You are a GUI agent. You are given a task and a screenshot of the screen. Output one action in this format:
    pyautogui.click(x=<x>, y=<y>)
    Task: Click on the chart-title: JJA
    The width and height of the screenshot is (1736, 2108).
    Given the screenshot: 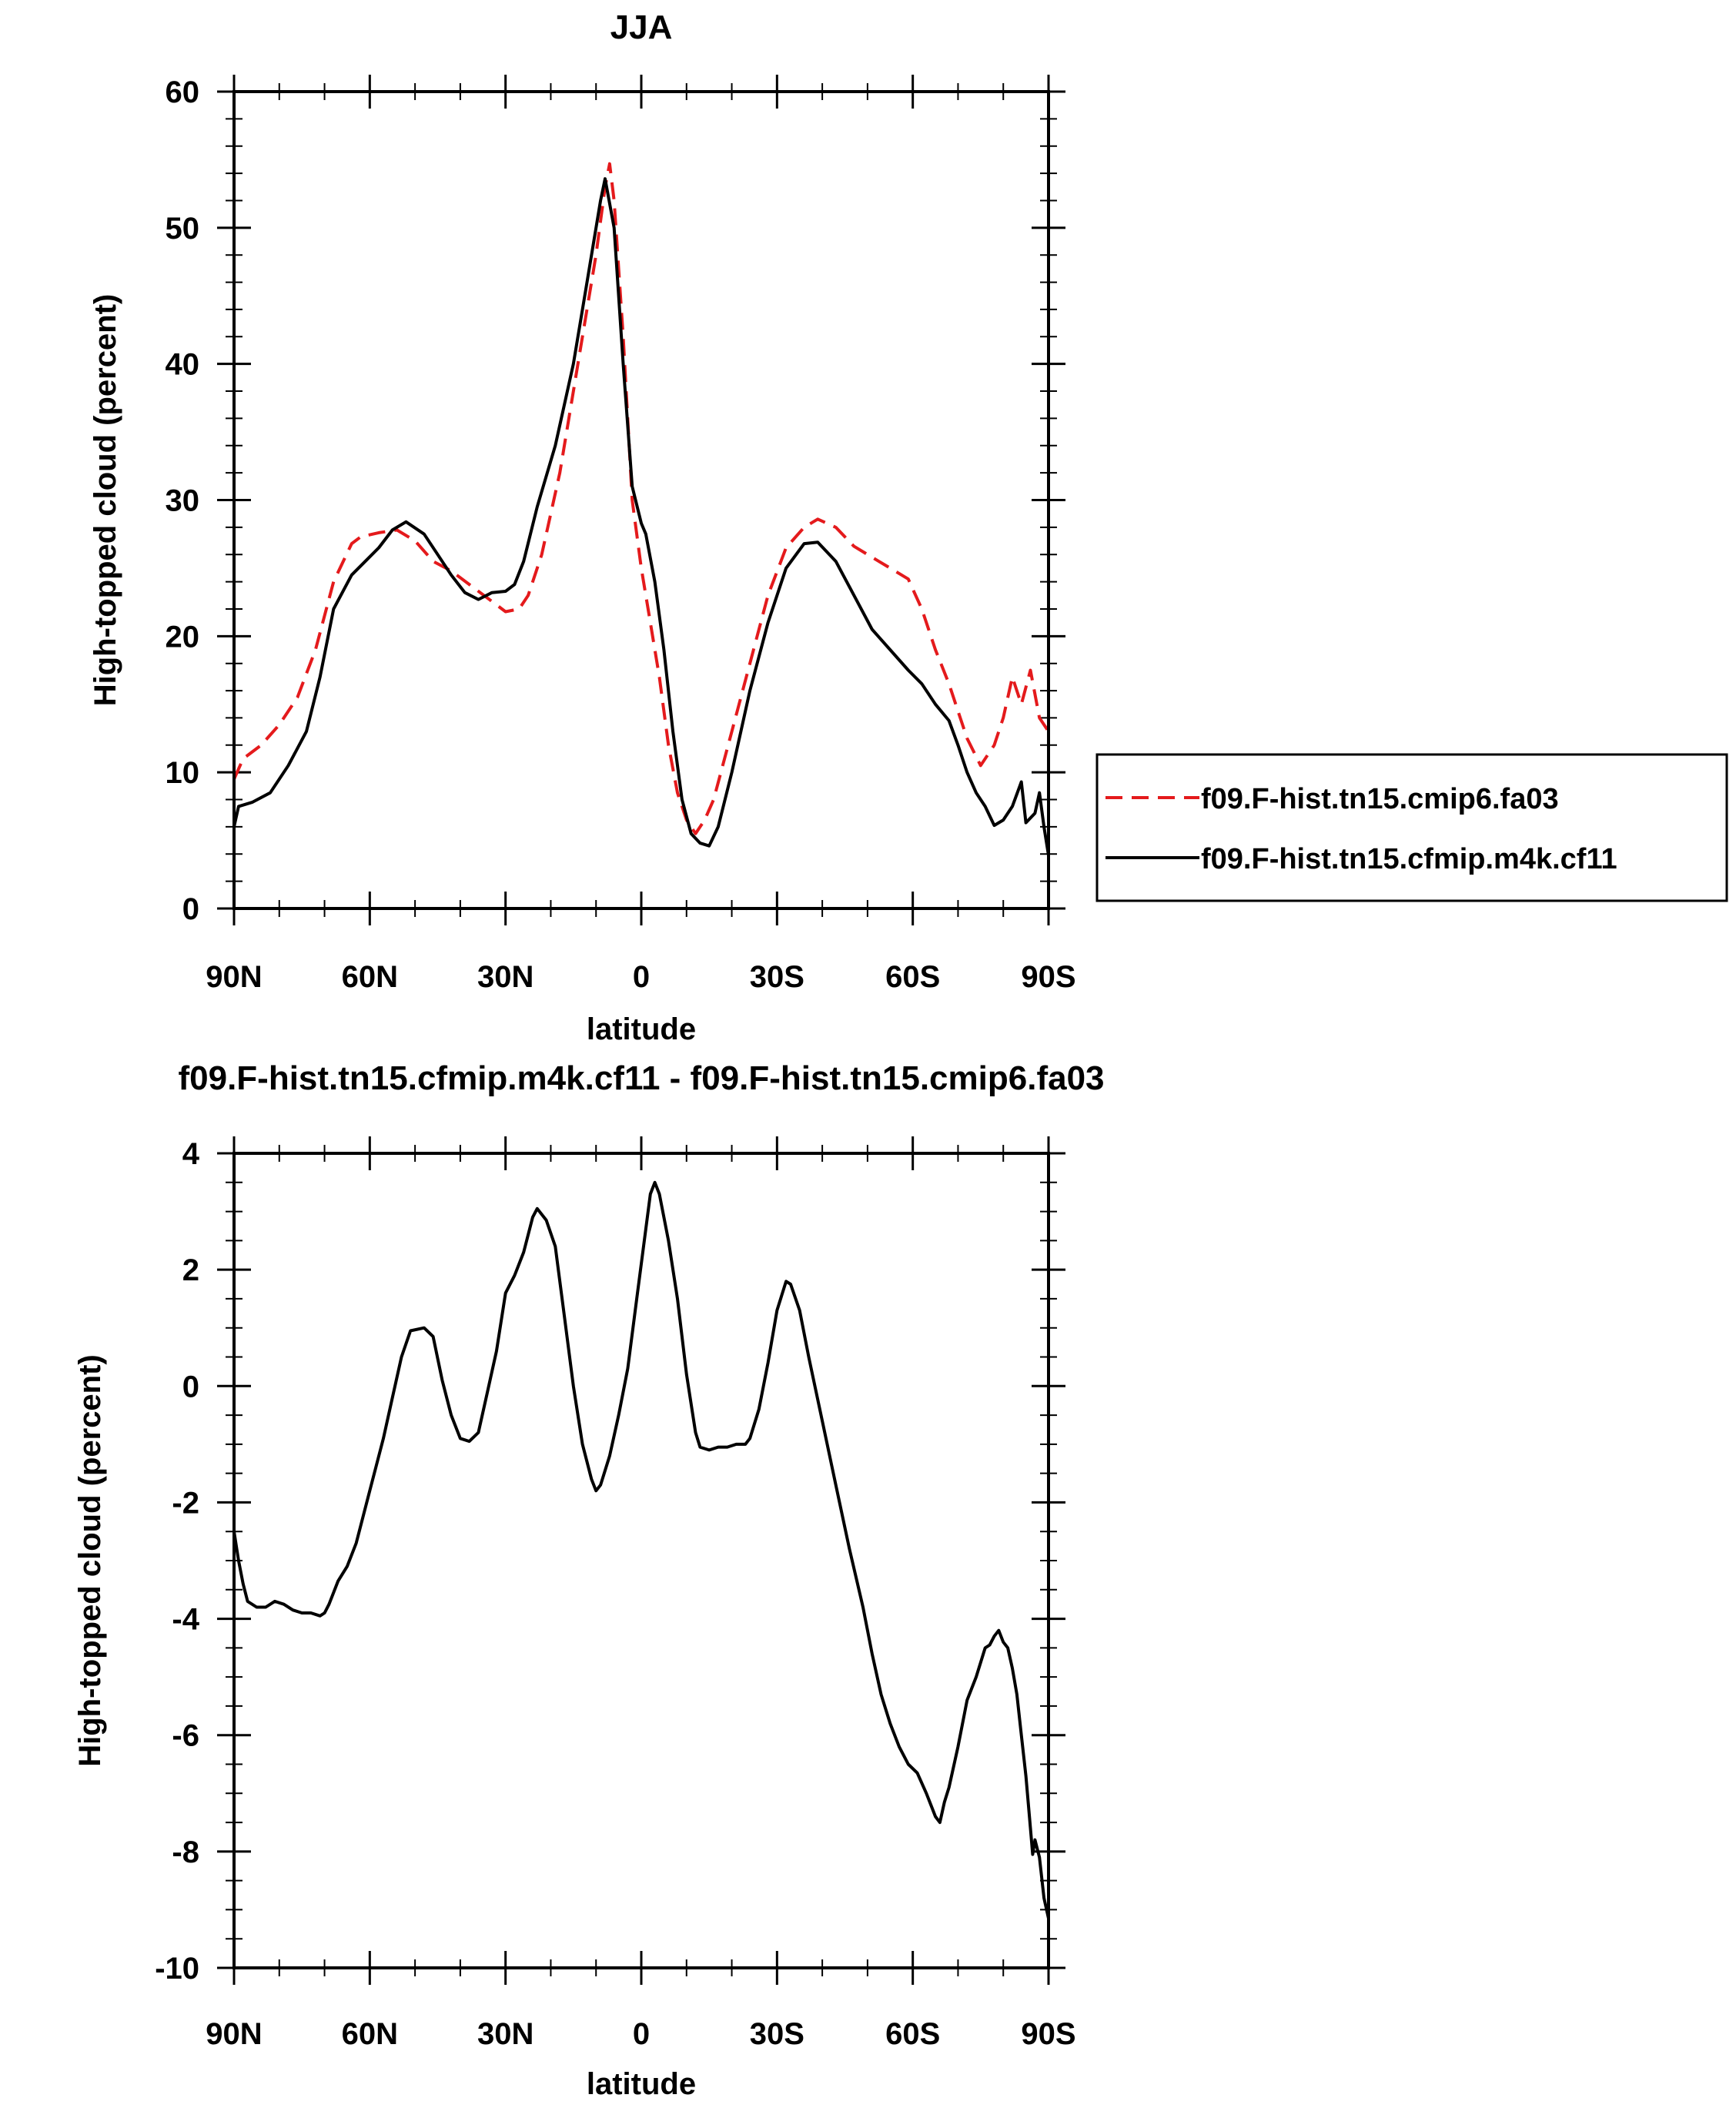 What is the action you would take?
    pyautogui.click(x=641, y=27)
    